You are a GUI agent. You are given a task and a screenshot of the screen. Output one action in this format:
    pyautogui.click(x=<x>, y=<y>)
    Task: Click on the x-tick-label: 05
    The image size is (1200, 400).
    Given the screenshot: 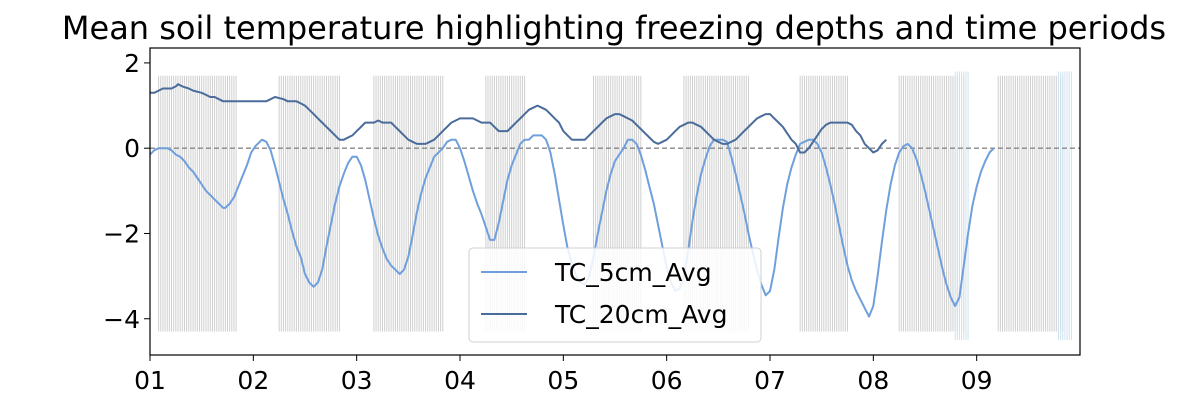 What is the action you would take?
    pyautogui.click(x=563, y=380)
    